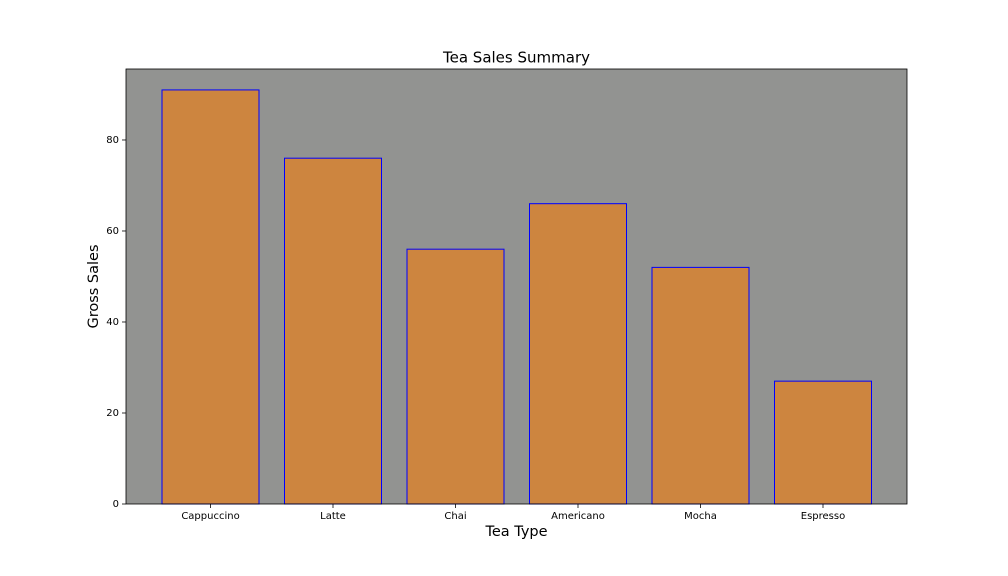 The image size is (1008, 576). I want to click on x-tick-label: Mocha, so click(700, 516).